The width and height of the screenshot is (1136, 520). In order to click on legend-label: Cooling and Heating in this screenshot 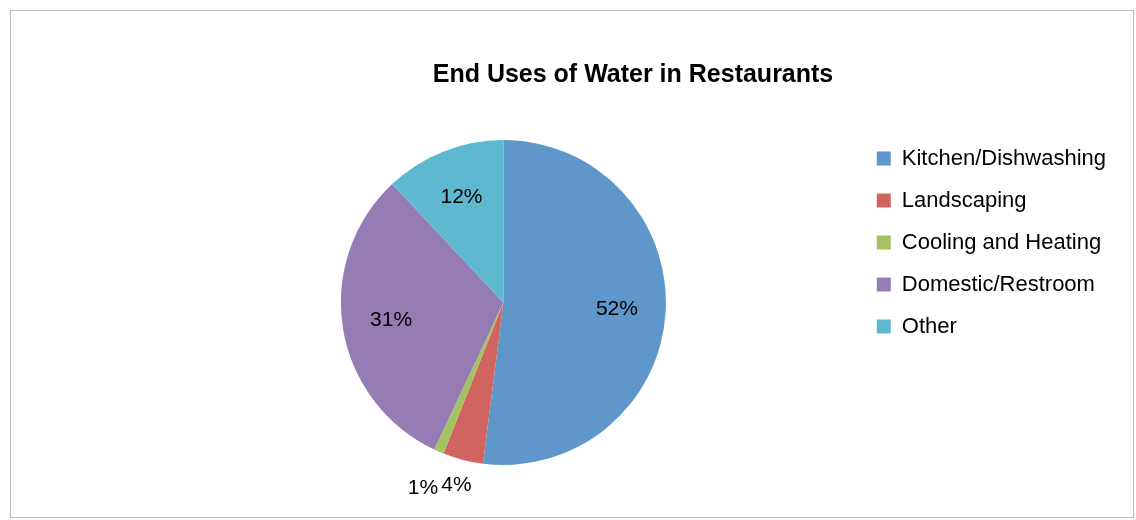, I will do `click(1001, 241)`.